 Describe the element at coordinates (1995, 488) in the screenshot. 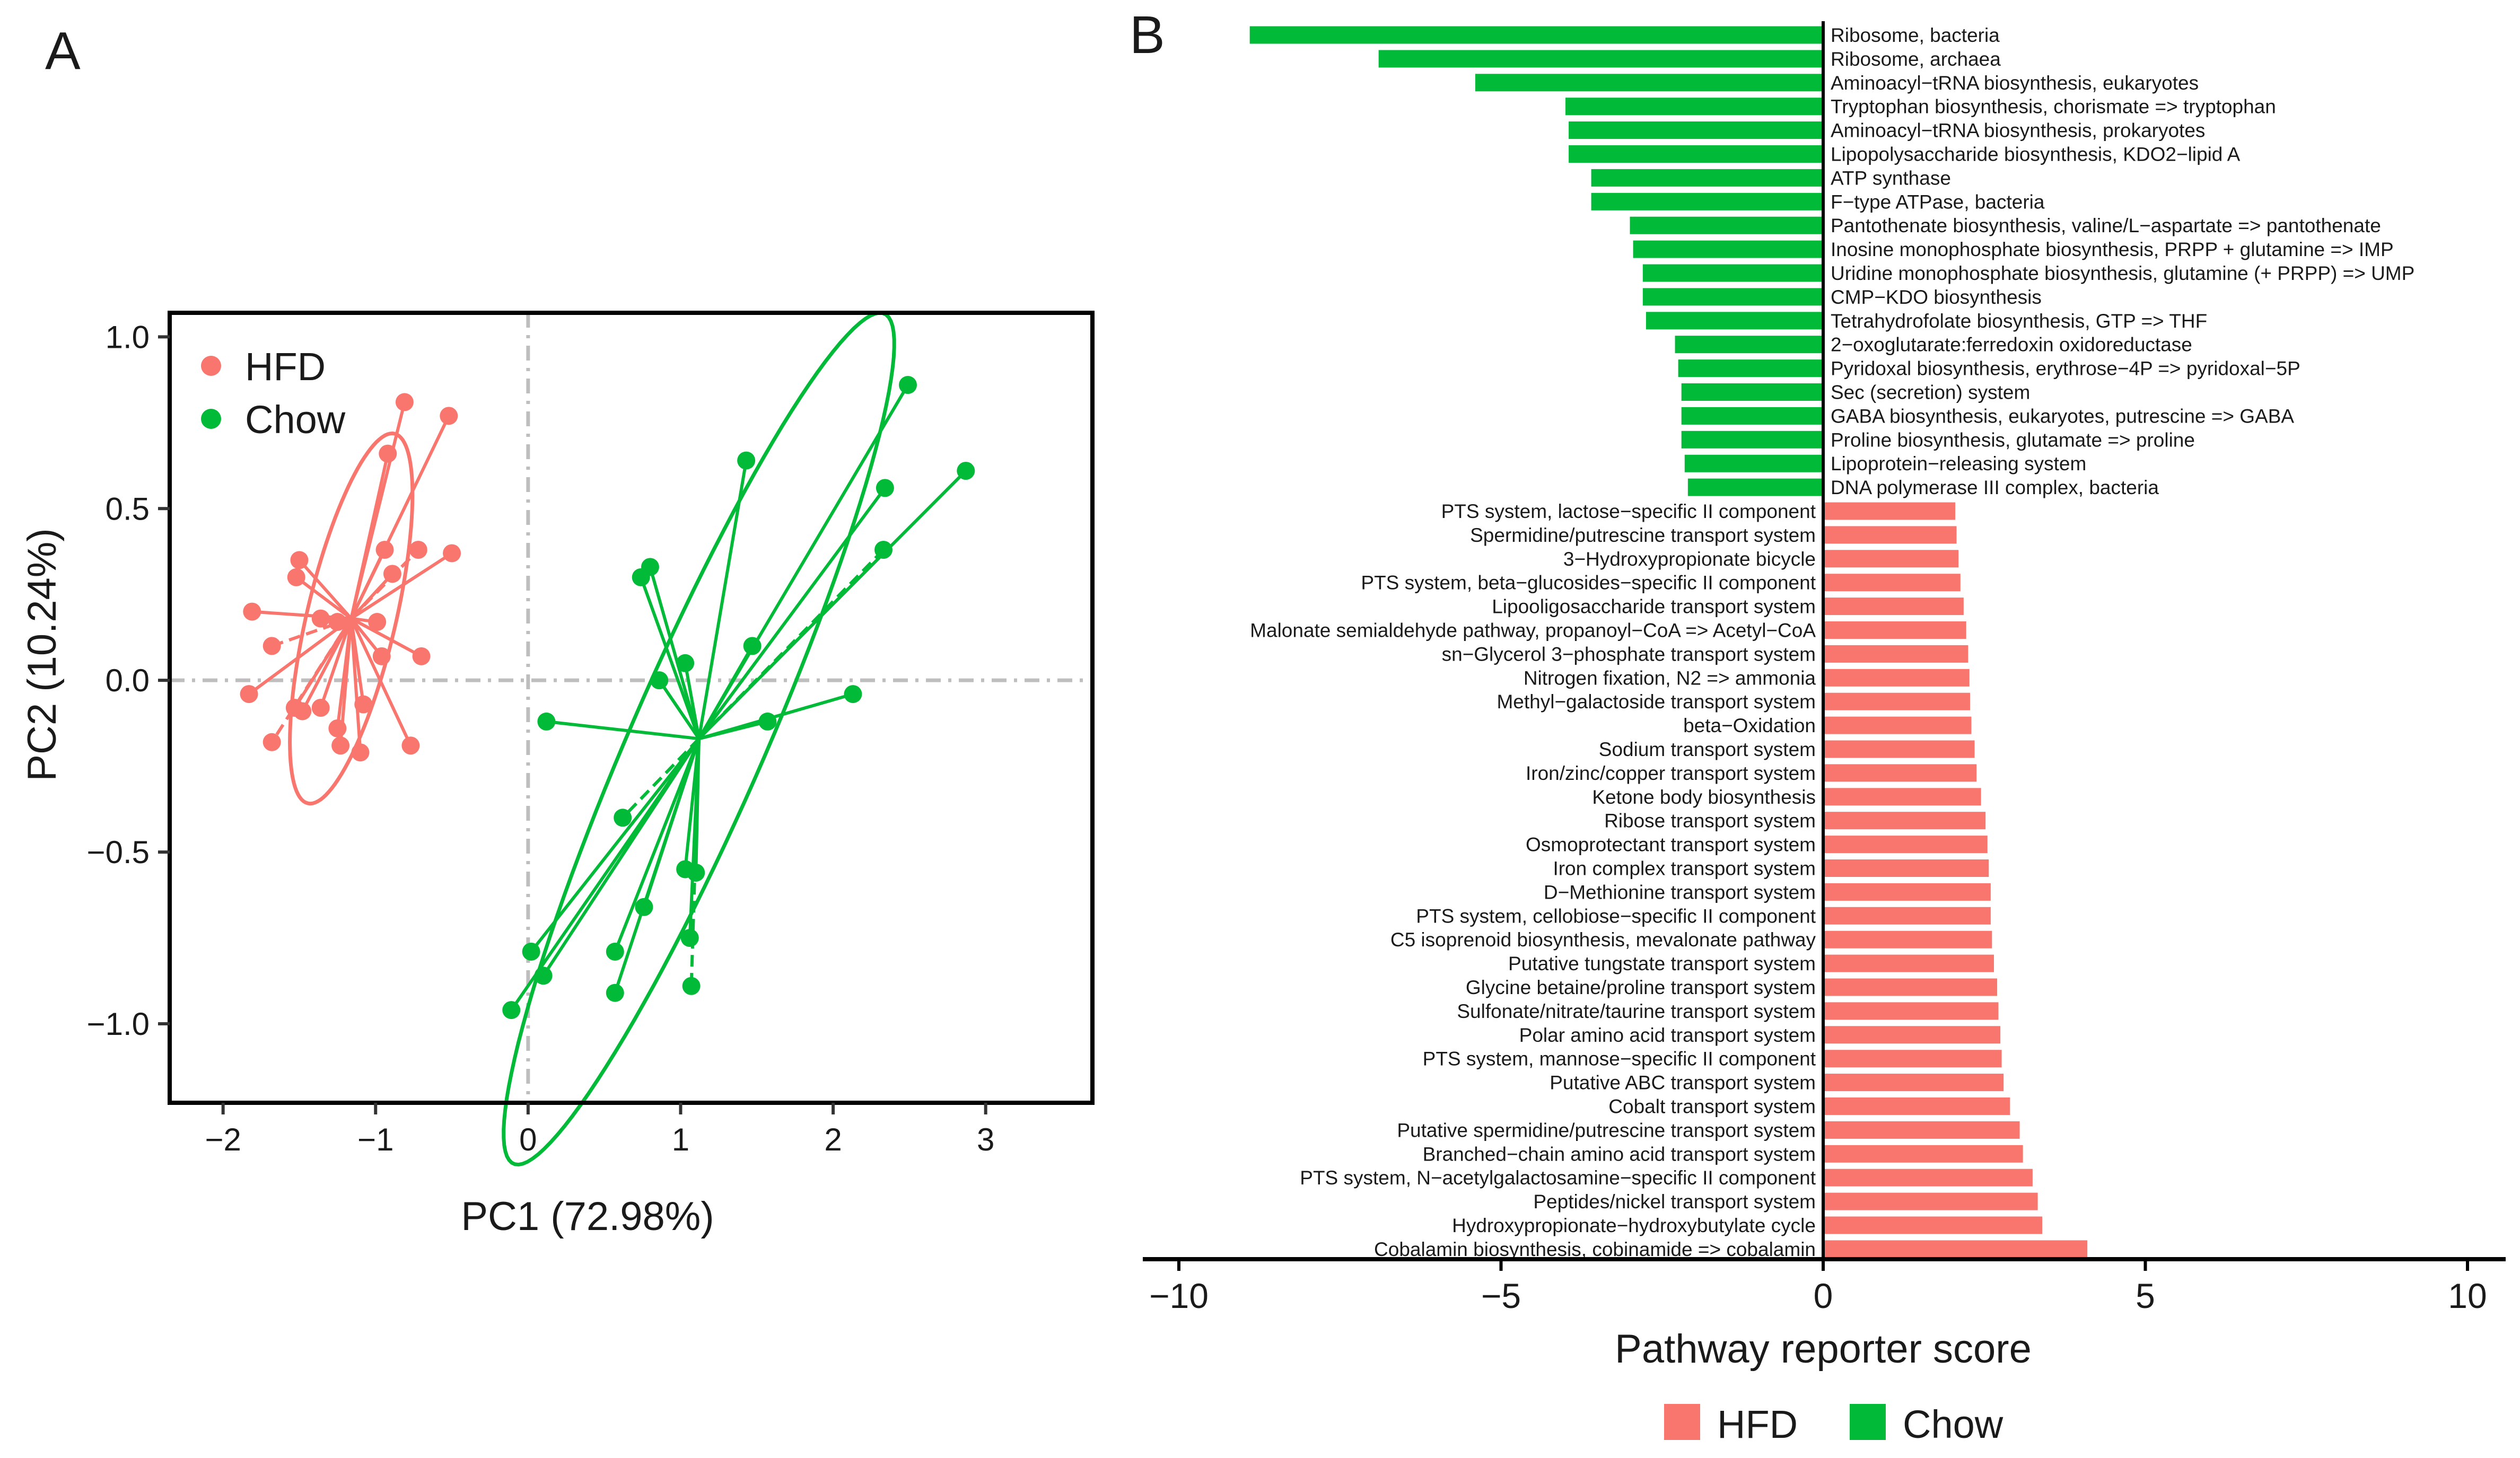

I see `bar-category-label: DNA polymerase III complex, bacteria` at that location.